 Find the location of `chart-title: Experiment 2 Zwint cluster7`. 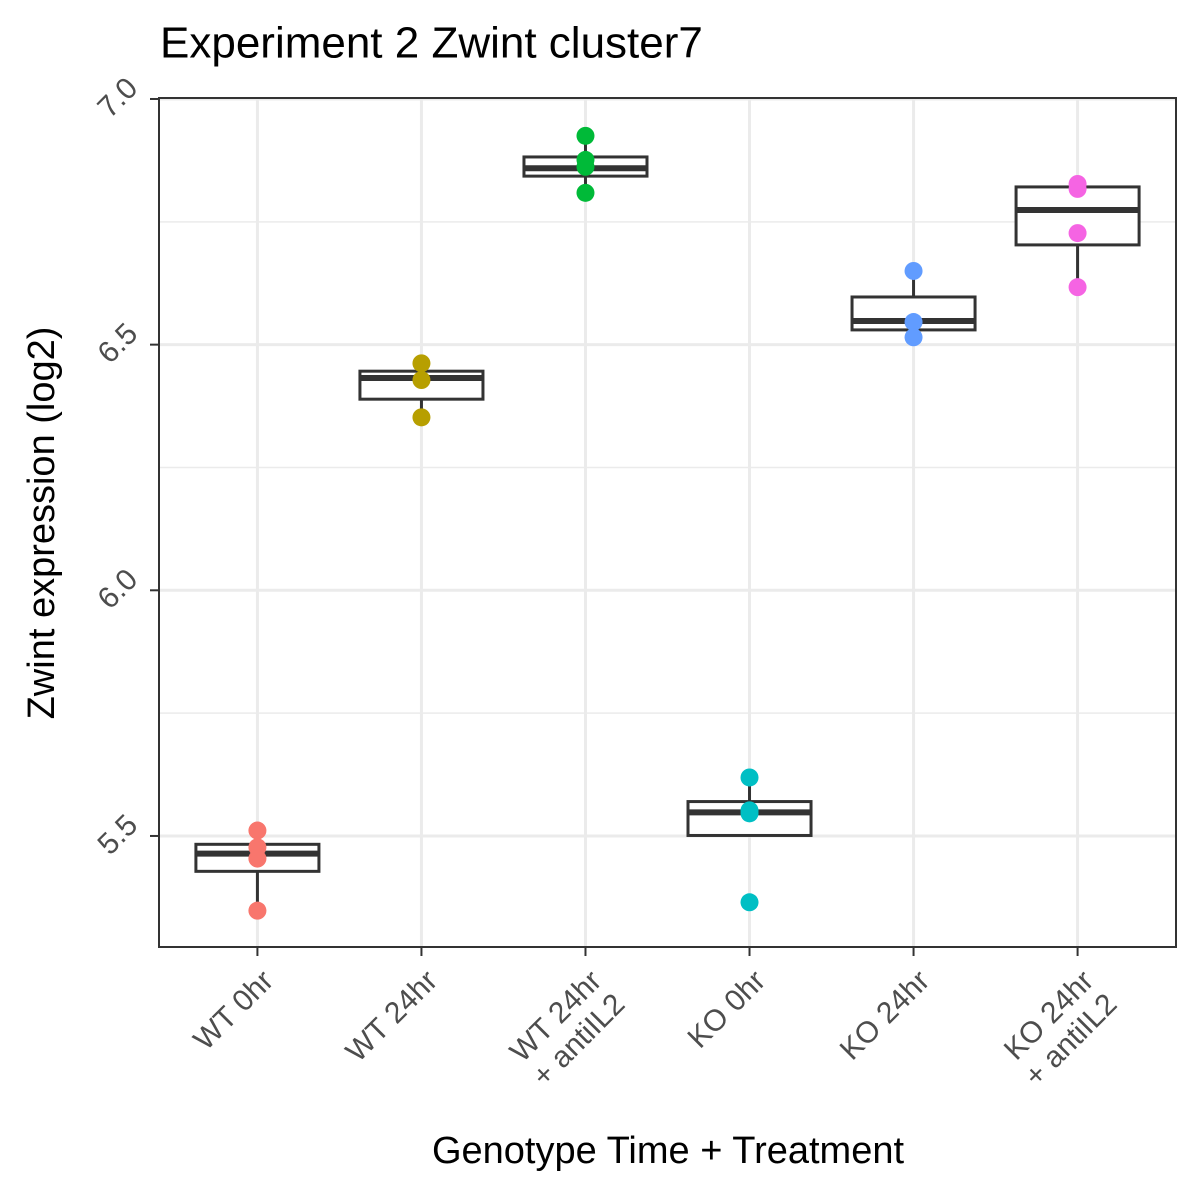

chart-title: Experiment 2 Zwint cluster7 is located at coordinates (431, 43).